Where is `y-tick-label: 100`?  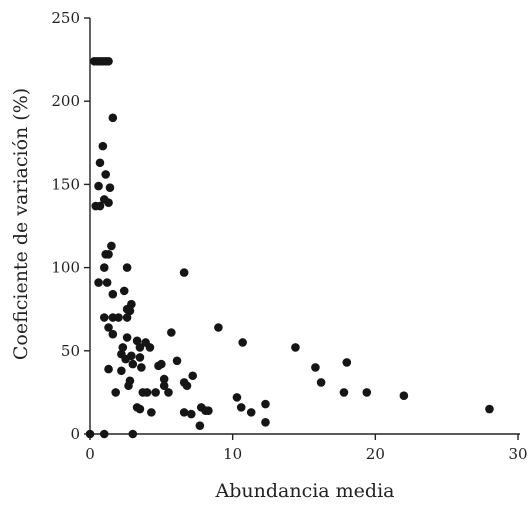
y-tick-label: 100 is located at coordinates (65, 268).